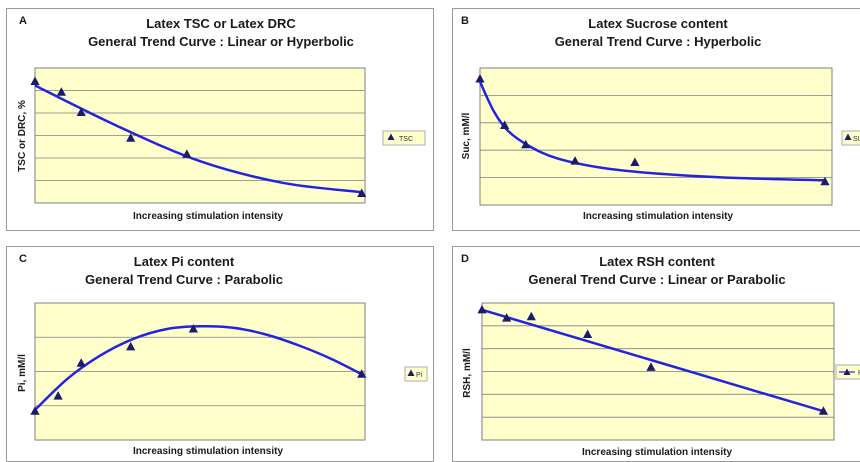 The height and width of the screenshot is (462, 860). I want to click on chart-c-legend-label: Pi, so click(419, 375).